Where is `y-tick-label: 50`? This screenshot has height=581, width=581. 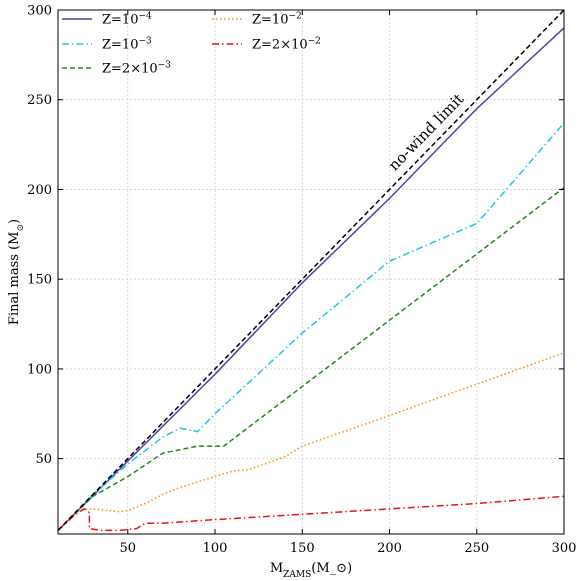
y-tick-label: 50 is located at coordinates (43, 459).